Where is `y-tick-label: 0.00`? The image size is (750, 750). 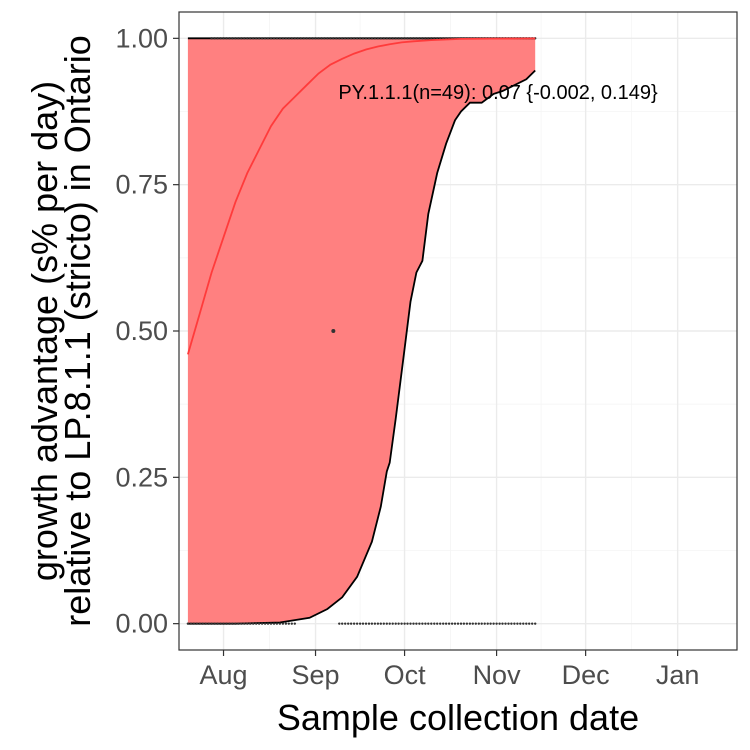 y-tick-label: 0.00 is located at coordinates (141, 624).